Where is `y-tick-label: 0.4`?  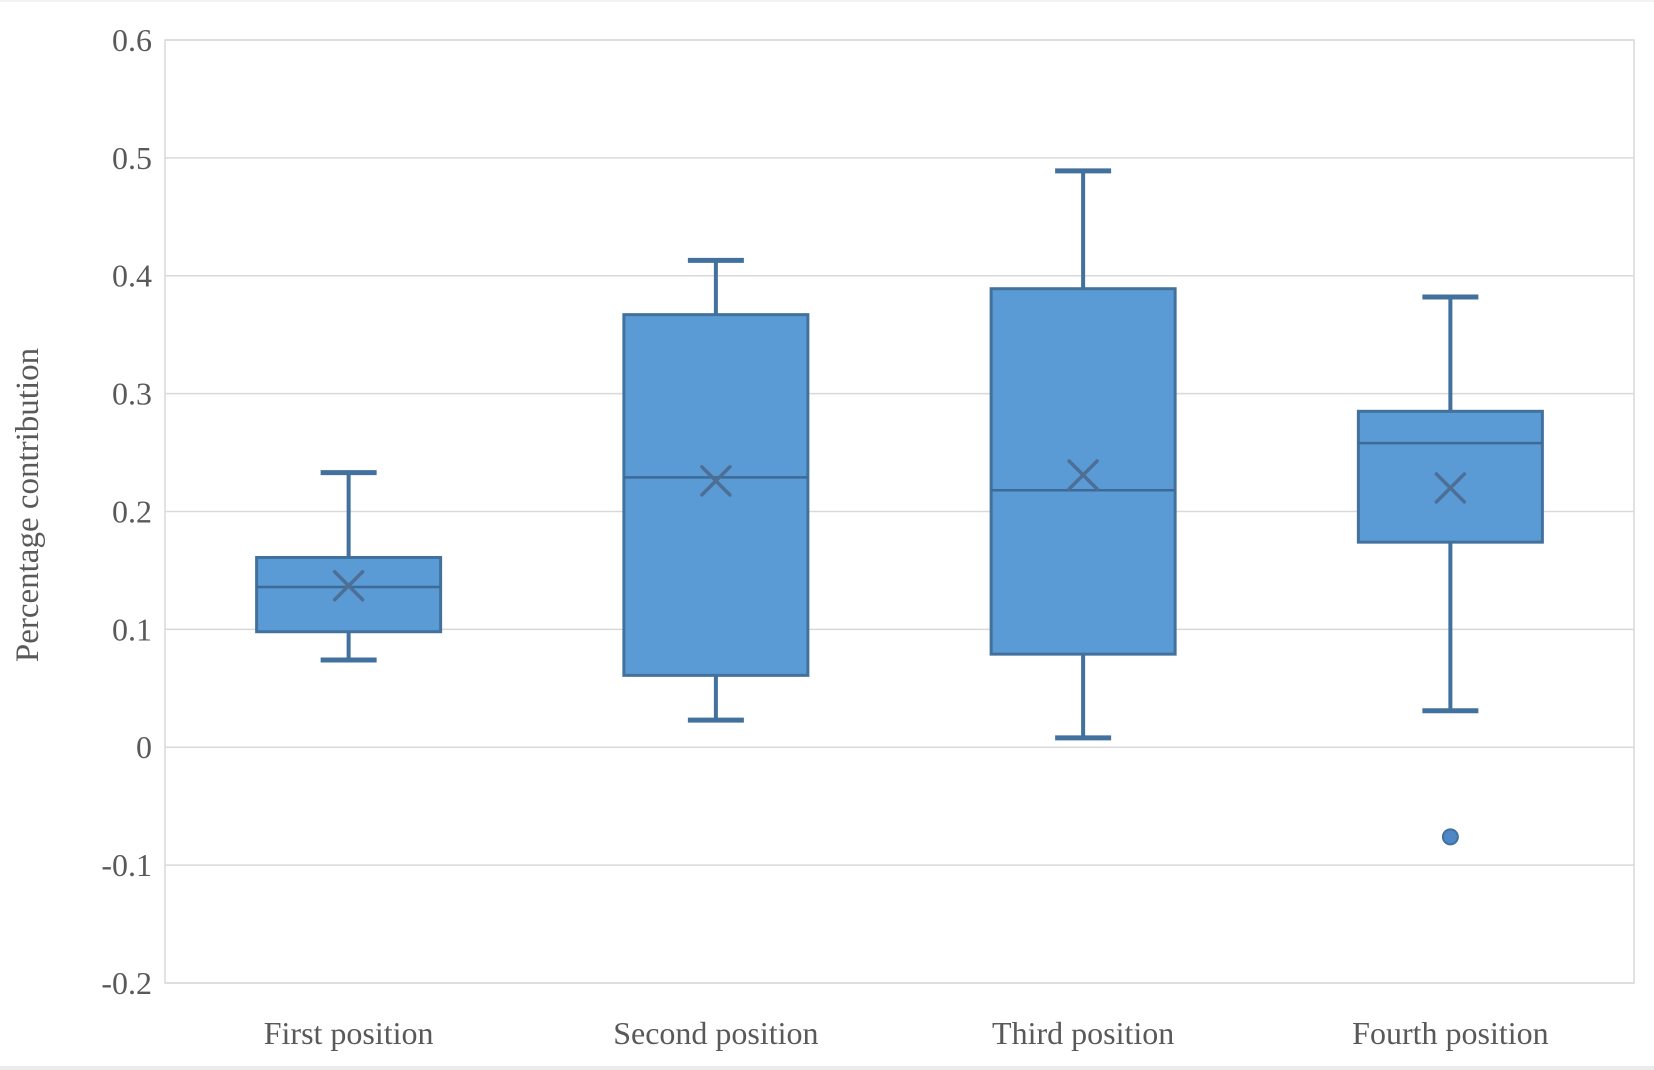
y-tick-label: 0.4 is located at coordinates (132, 276).